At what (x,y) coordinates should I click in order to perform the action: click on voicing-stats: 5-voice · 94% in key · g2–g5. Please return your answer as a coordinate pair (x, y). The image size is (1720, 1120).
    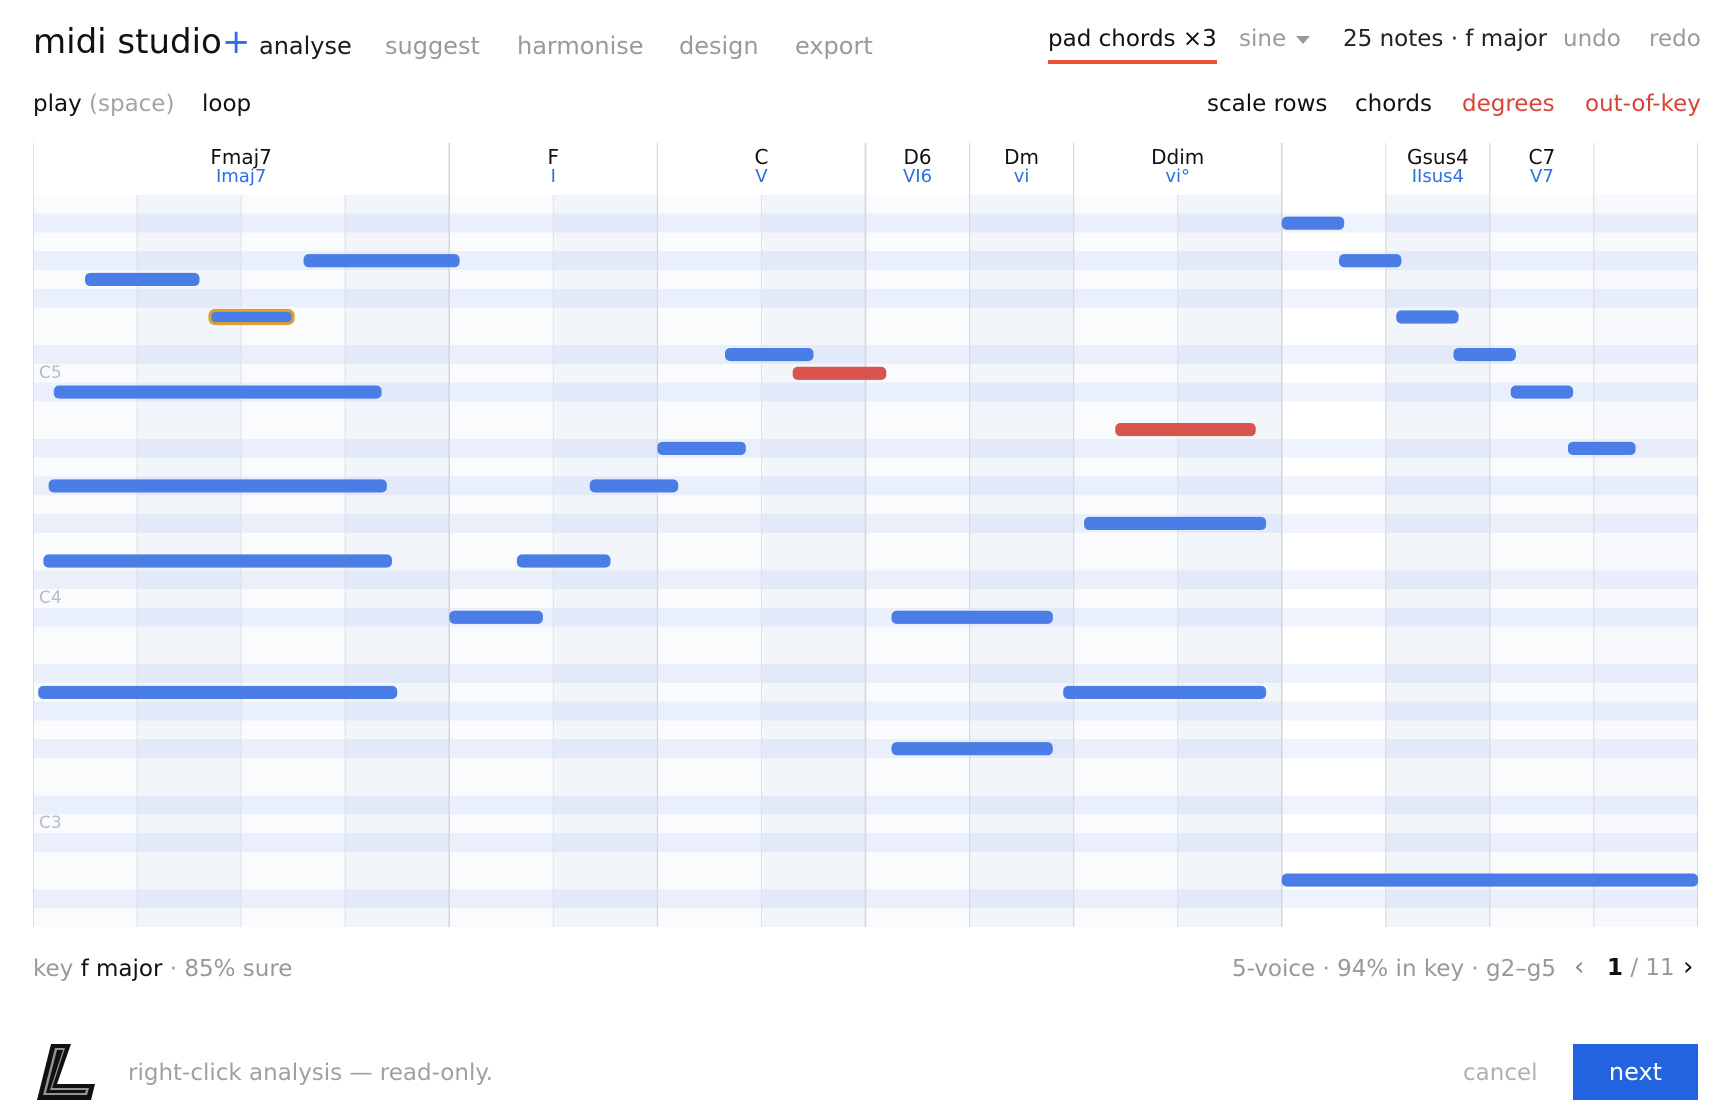
    Looking at the image, I should click on (1394, 969).